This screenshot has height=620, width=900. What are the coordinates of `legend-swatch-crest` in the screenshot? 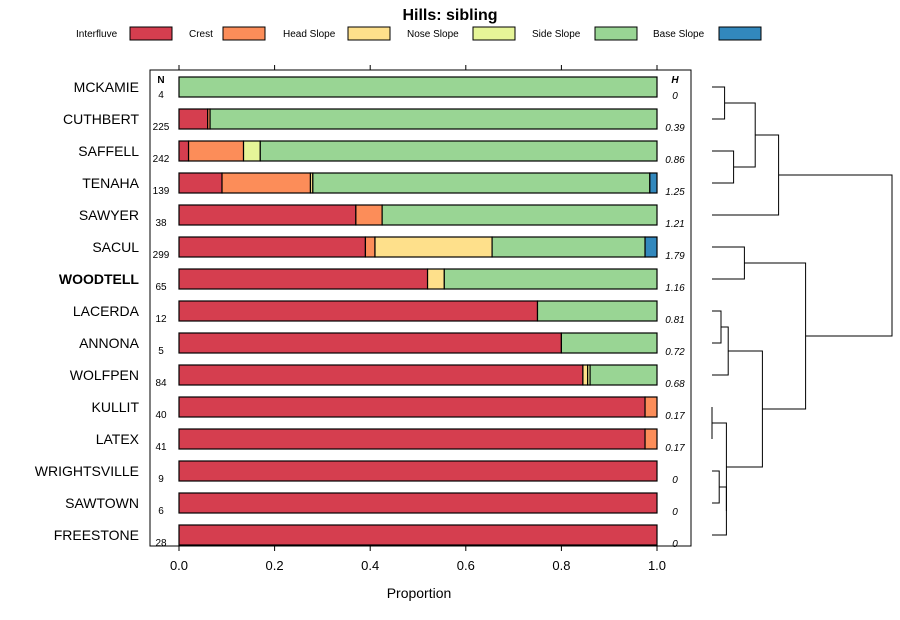 It's located at (244, 33).